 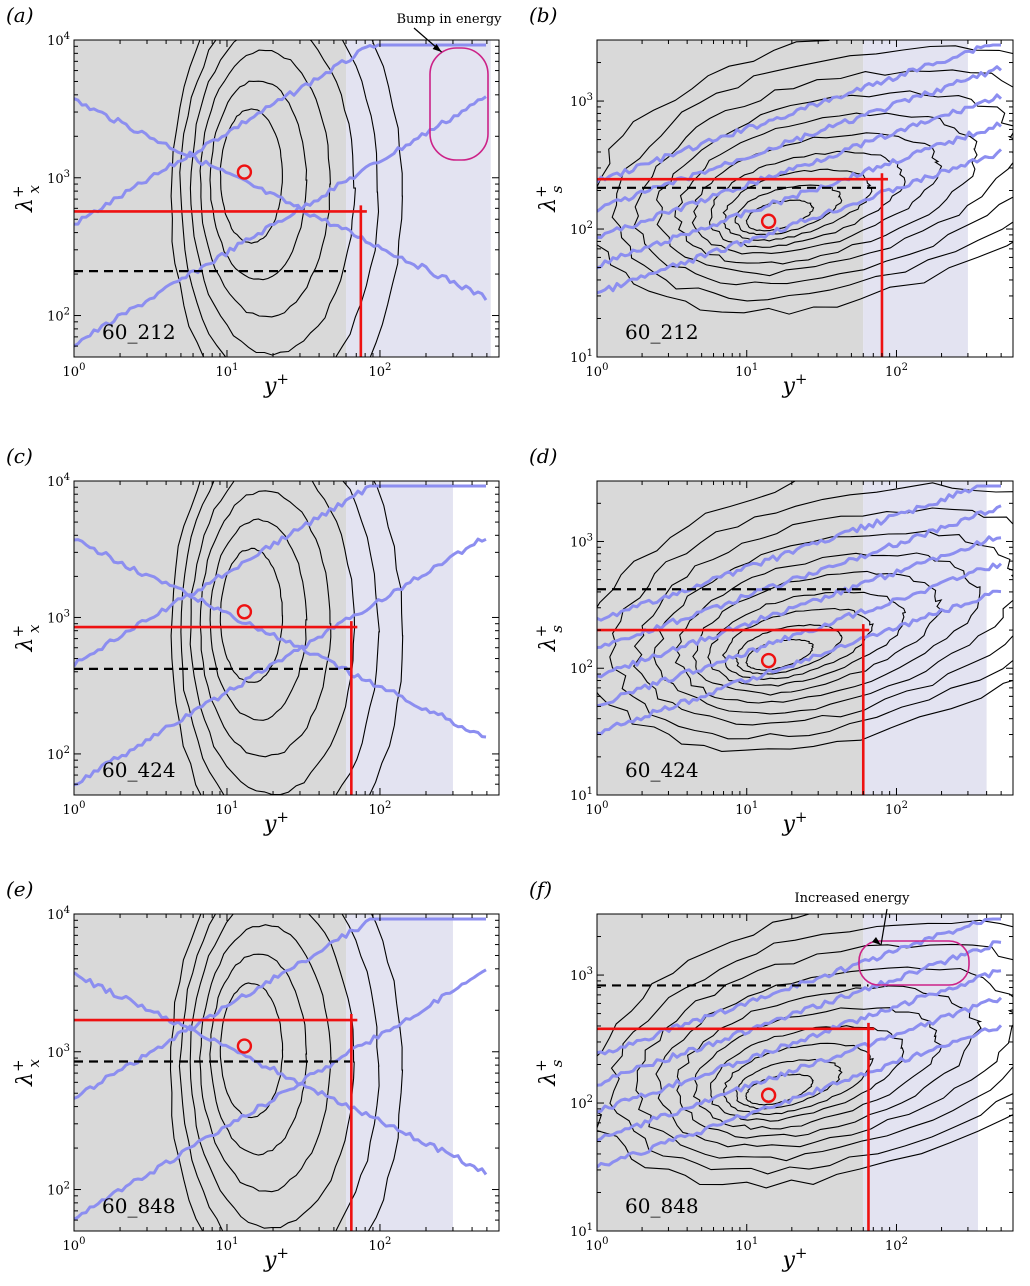 I want to click on panel-c: 10⁰ 10¹ 10² 10² 10³ 10⁴ (c) y+ λ+x 60_424, so click(x=253, y=640).